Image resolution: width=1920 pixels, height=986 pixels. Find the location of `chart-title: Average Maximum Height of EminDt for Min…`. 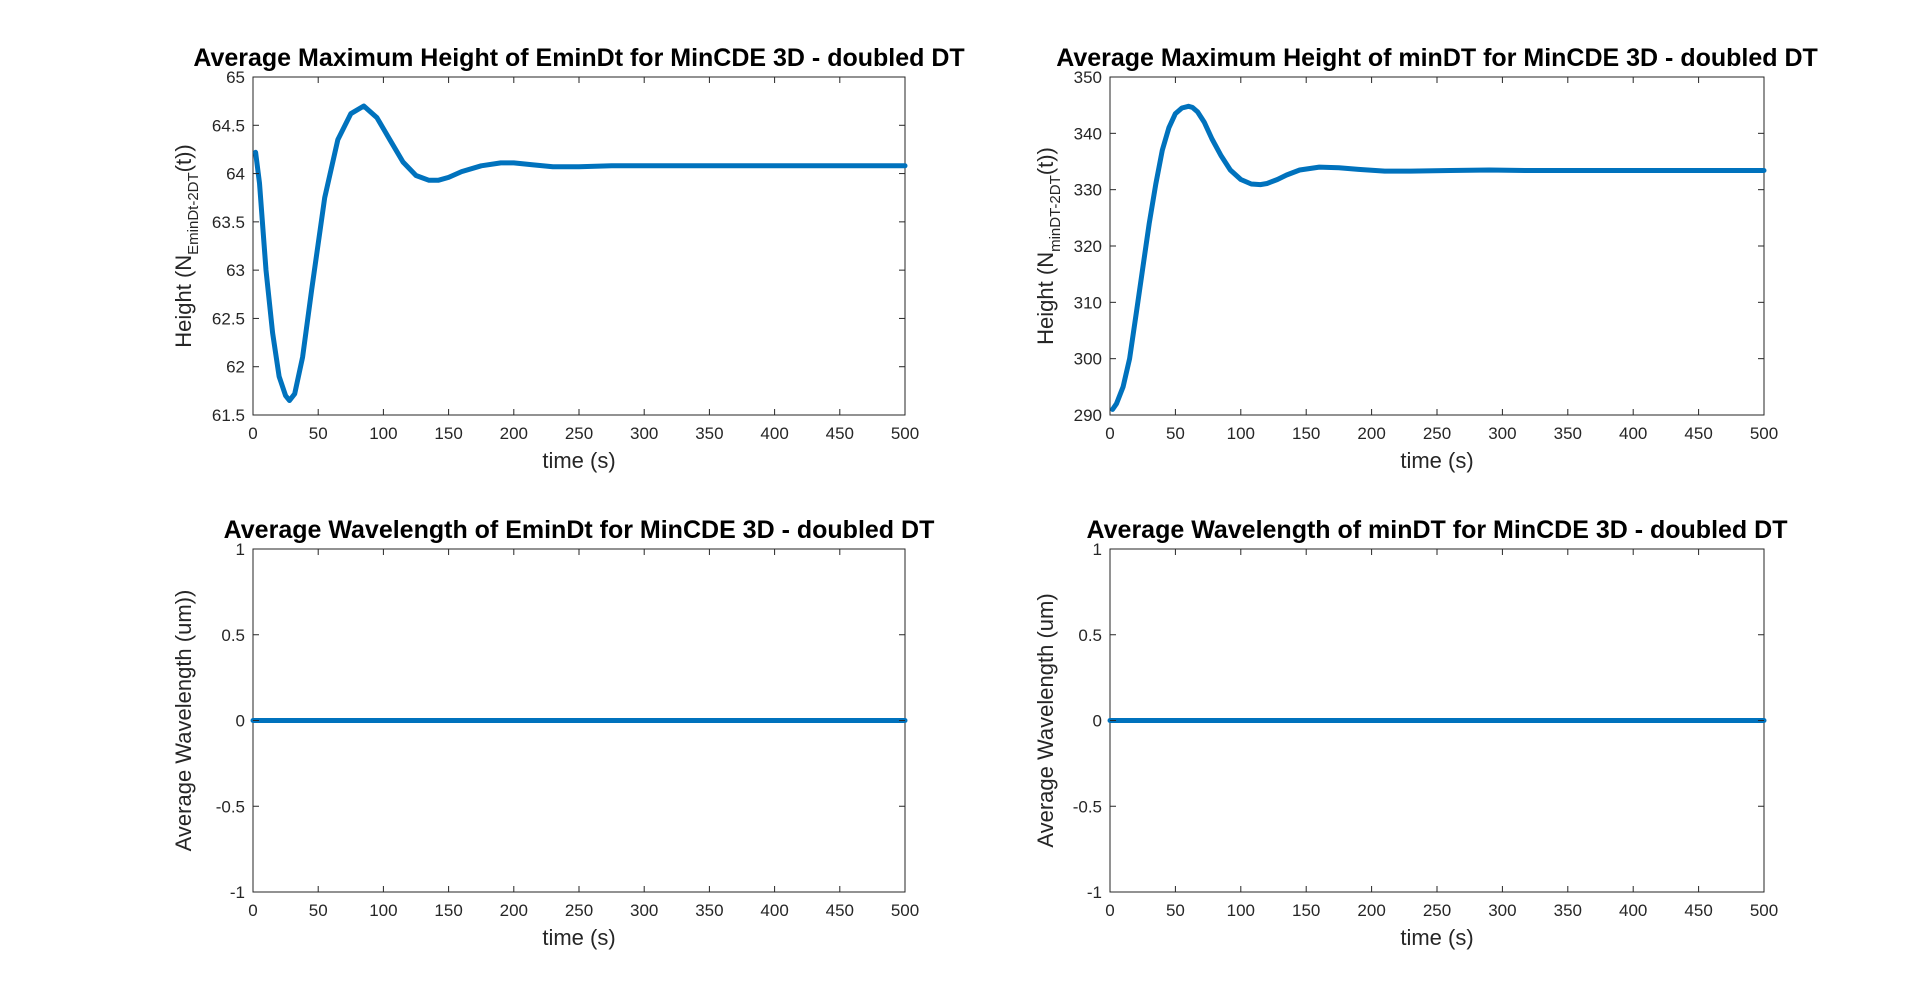

chart-title: Average Maximum Height of EminDt for Min… is located at coordinates (578, 58).